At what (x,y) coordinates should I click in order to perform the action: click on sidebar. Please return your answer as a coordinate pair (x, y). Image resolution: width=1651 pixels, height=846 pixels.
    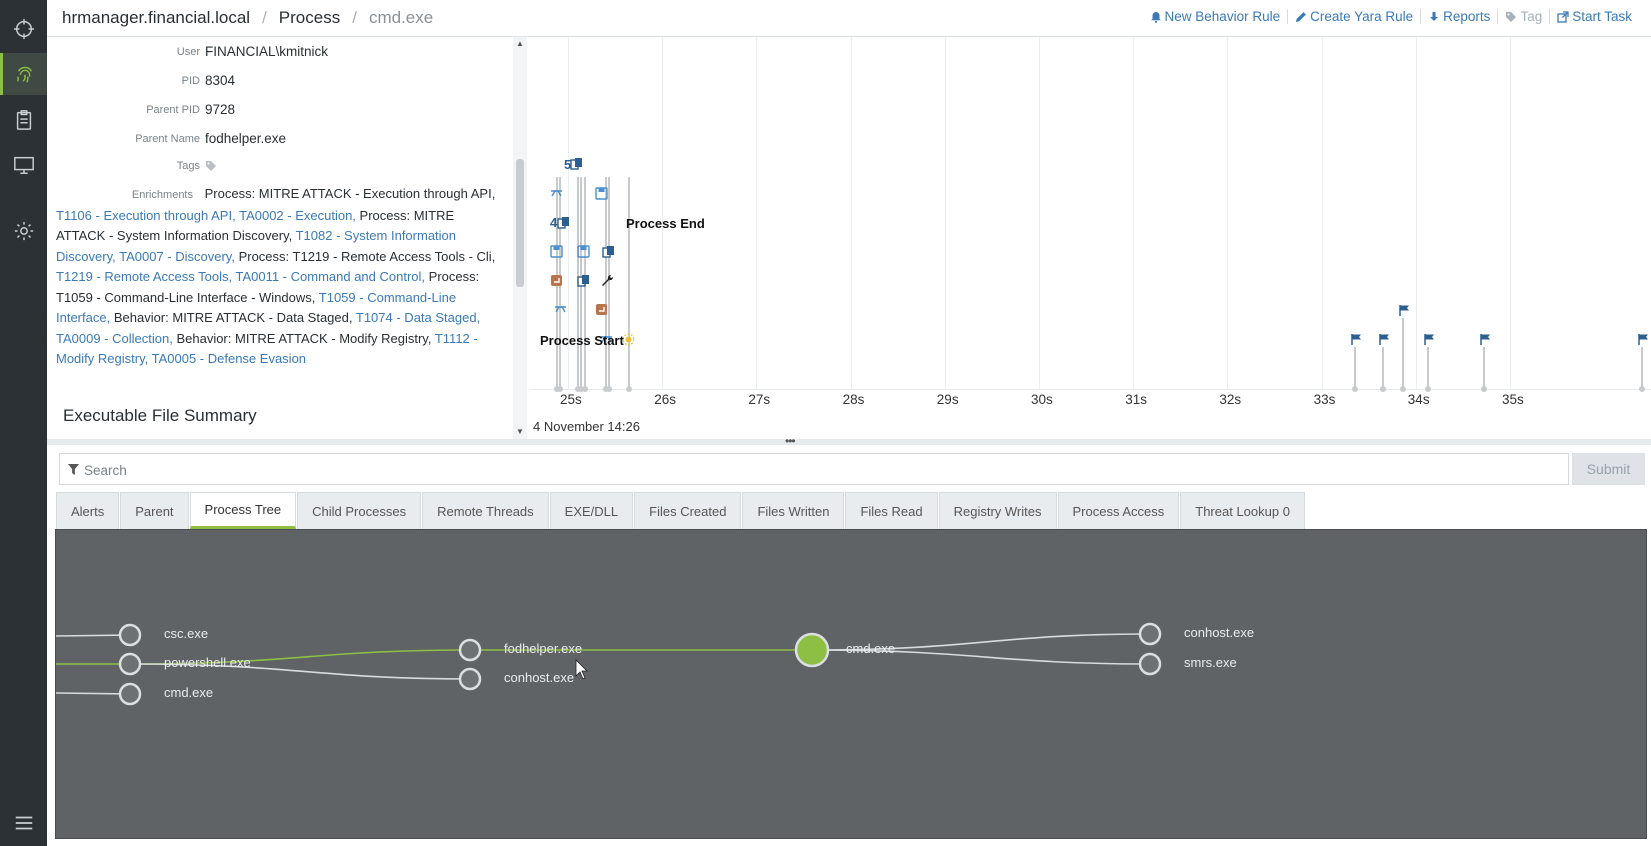
    Looking at the image, I should click on (23, 423).